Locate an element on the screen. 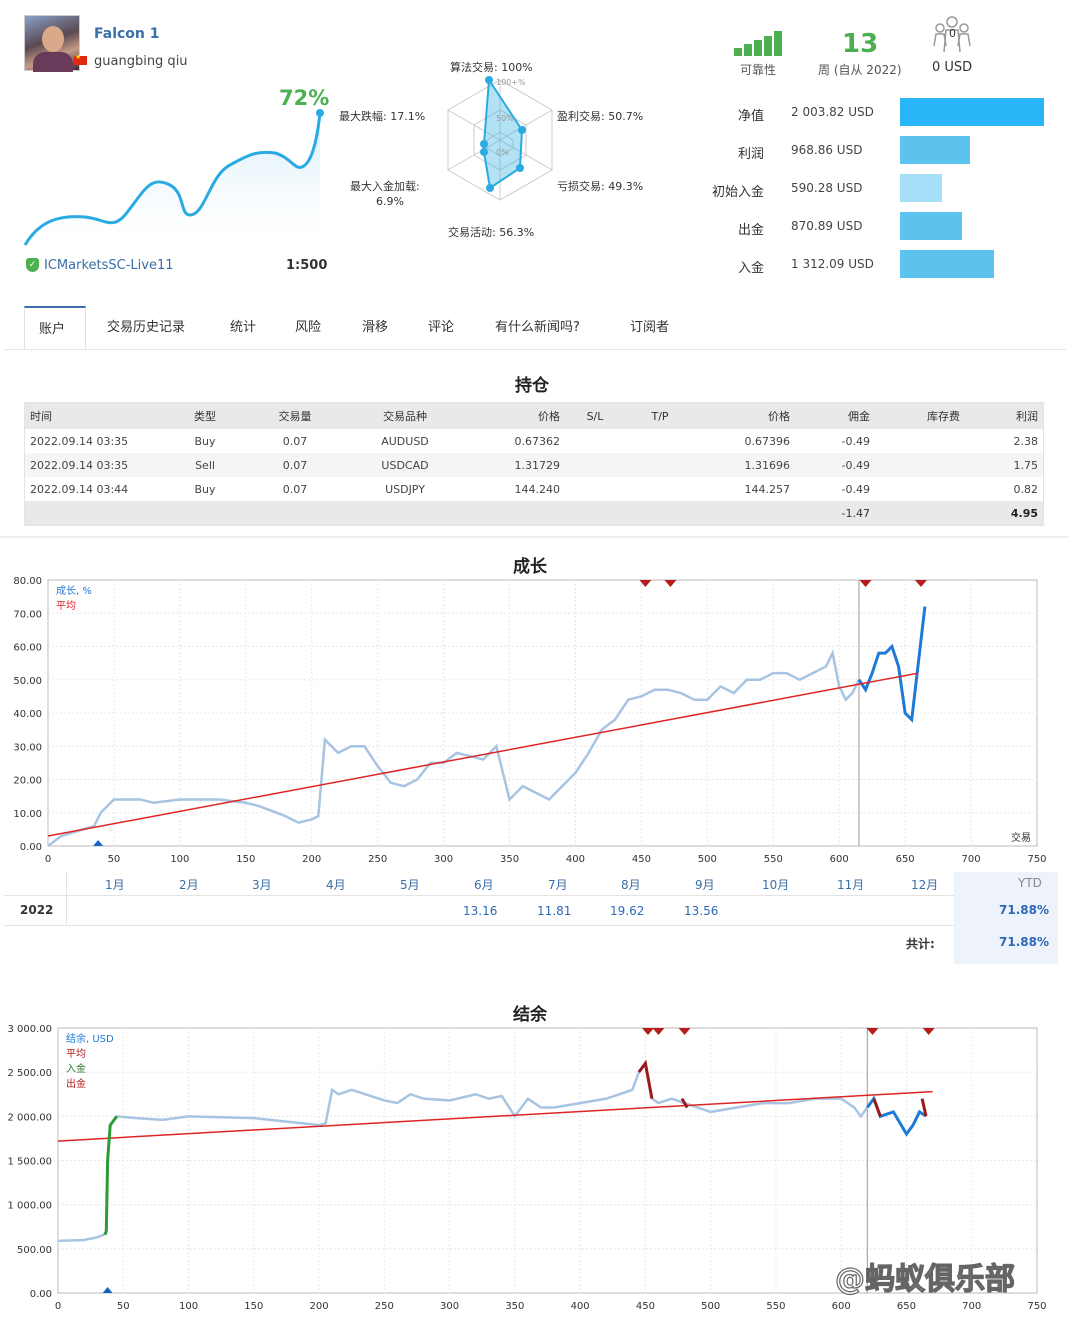 Image resolution: width=1069 pixels, height=1335 pixels. radar-chart: 100+% 50% 0% is located at coordinates (500, 138).